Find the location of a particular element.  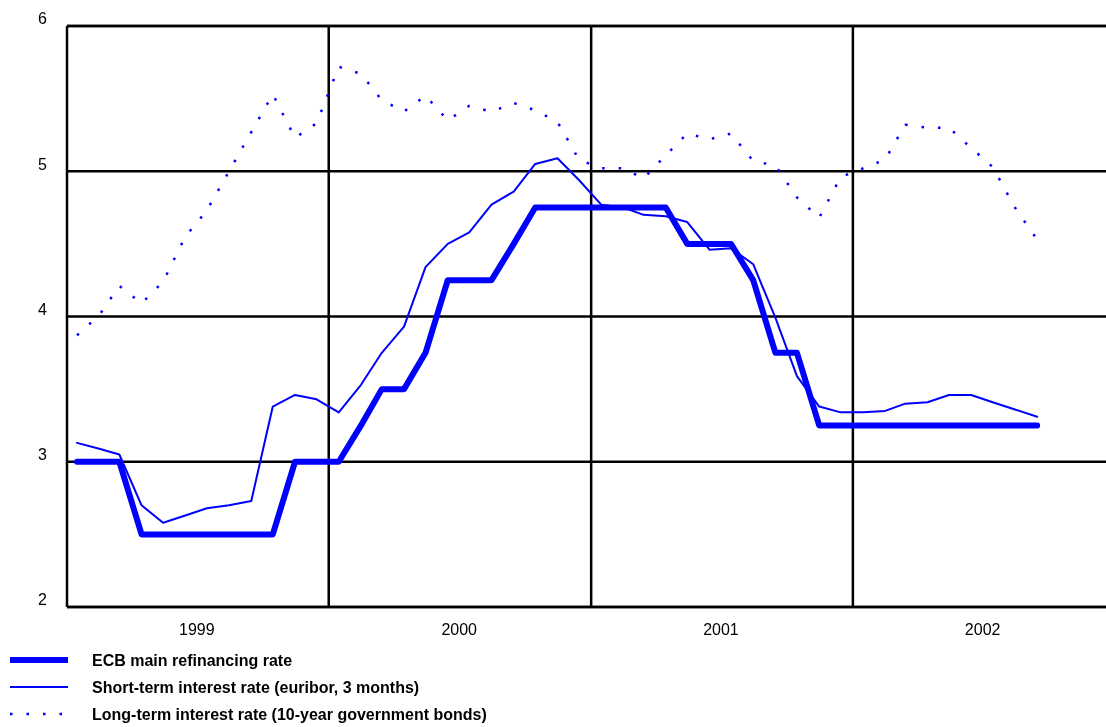

y-tick-label: 2 is located at coordinates (43, 600).